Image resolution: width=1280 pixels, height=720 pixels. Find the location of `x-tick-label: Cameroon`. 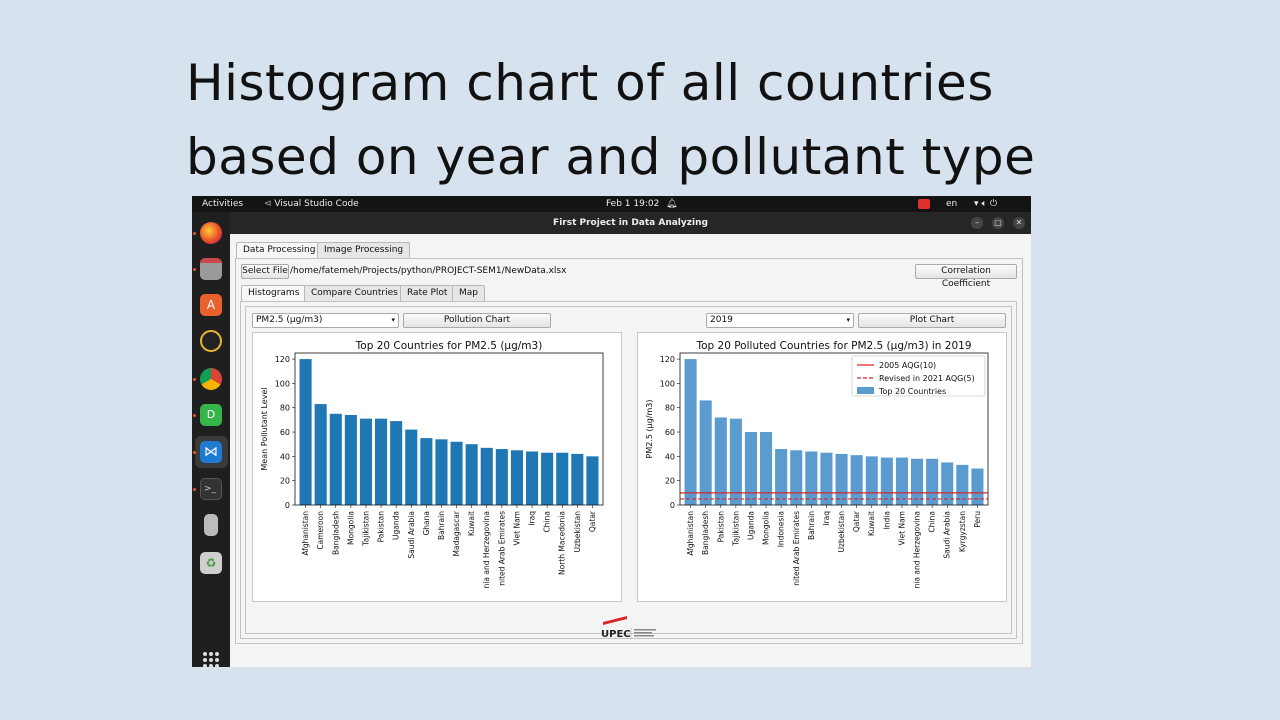

x-tick-label: Cameroon is located at coordinates (320, 530).